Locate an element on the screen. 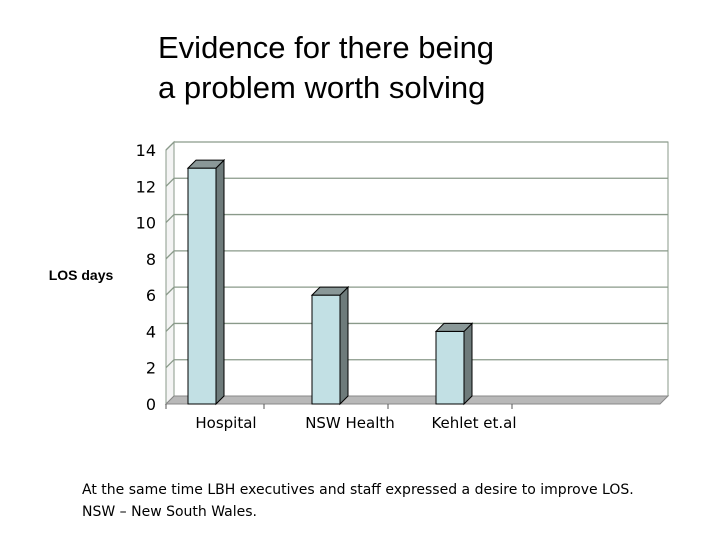 This screenshot has height=540, width=720. x-tick-label: Hospital is located at coordinates (225, 423).